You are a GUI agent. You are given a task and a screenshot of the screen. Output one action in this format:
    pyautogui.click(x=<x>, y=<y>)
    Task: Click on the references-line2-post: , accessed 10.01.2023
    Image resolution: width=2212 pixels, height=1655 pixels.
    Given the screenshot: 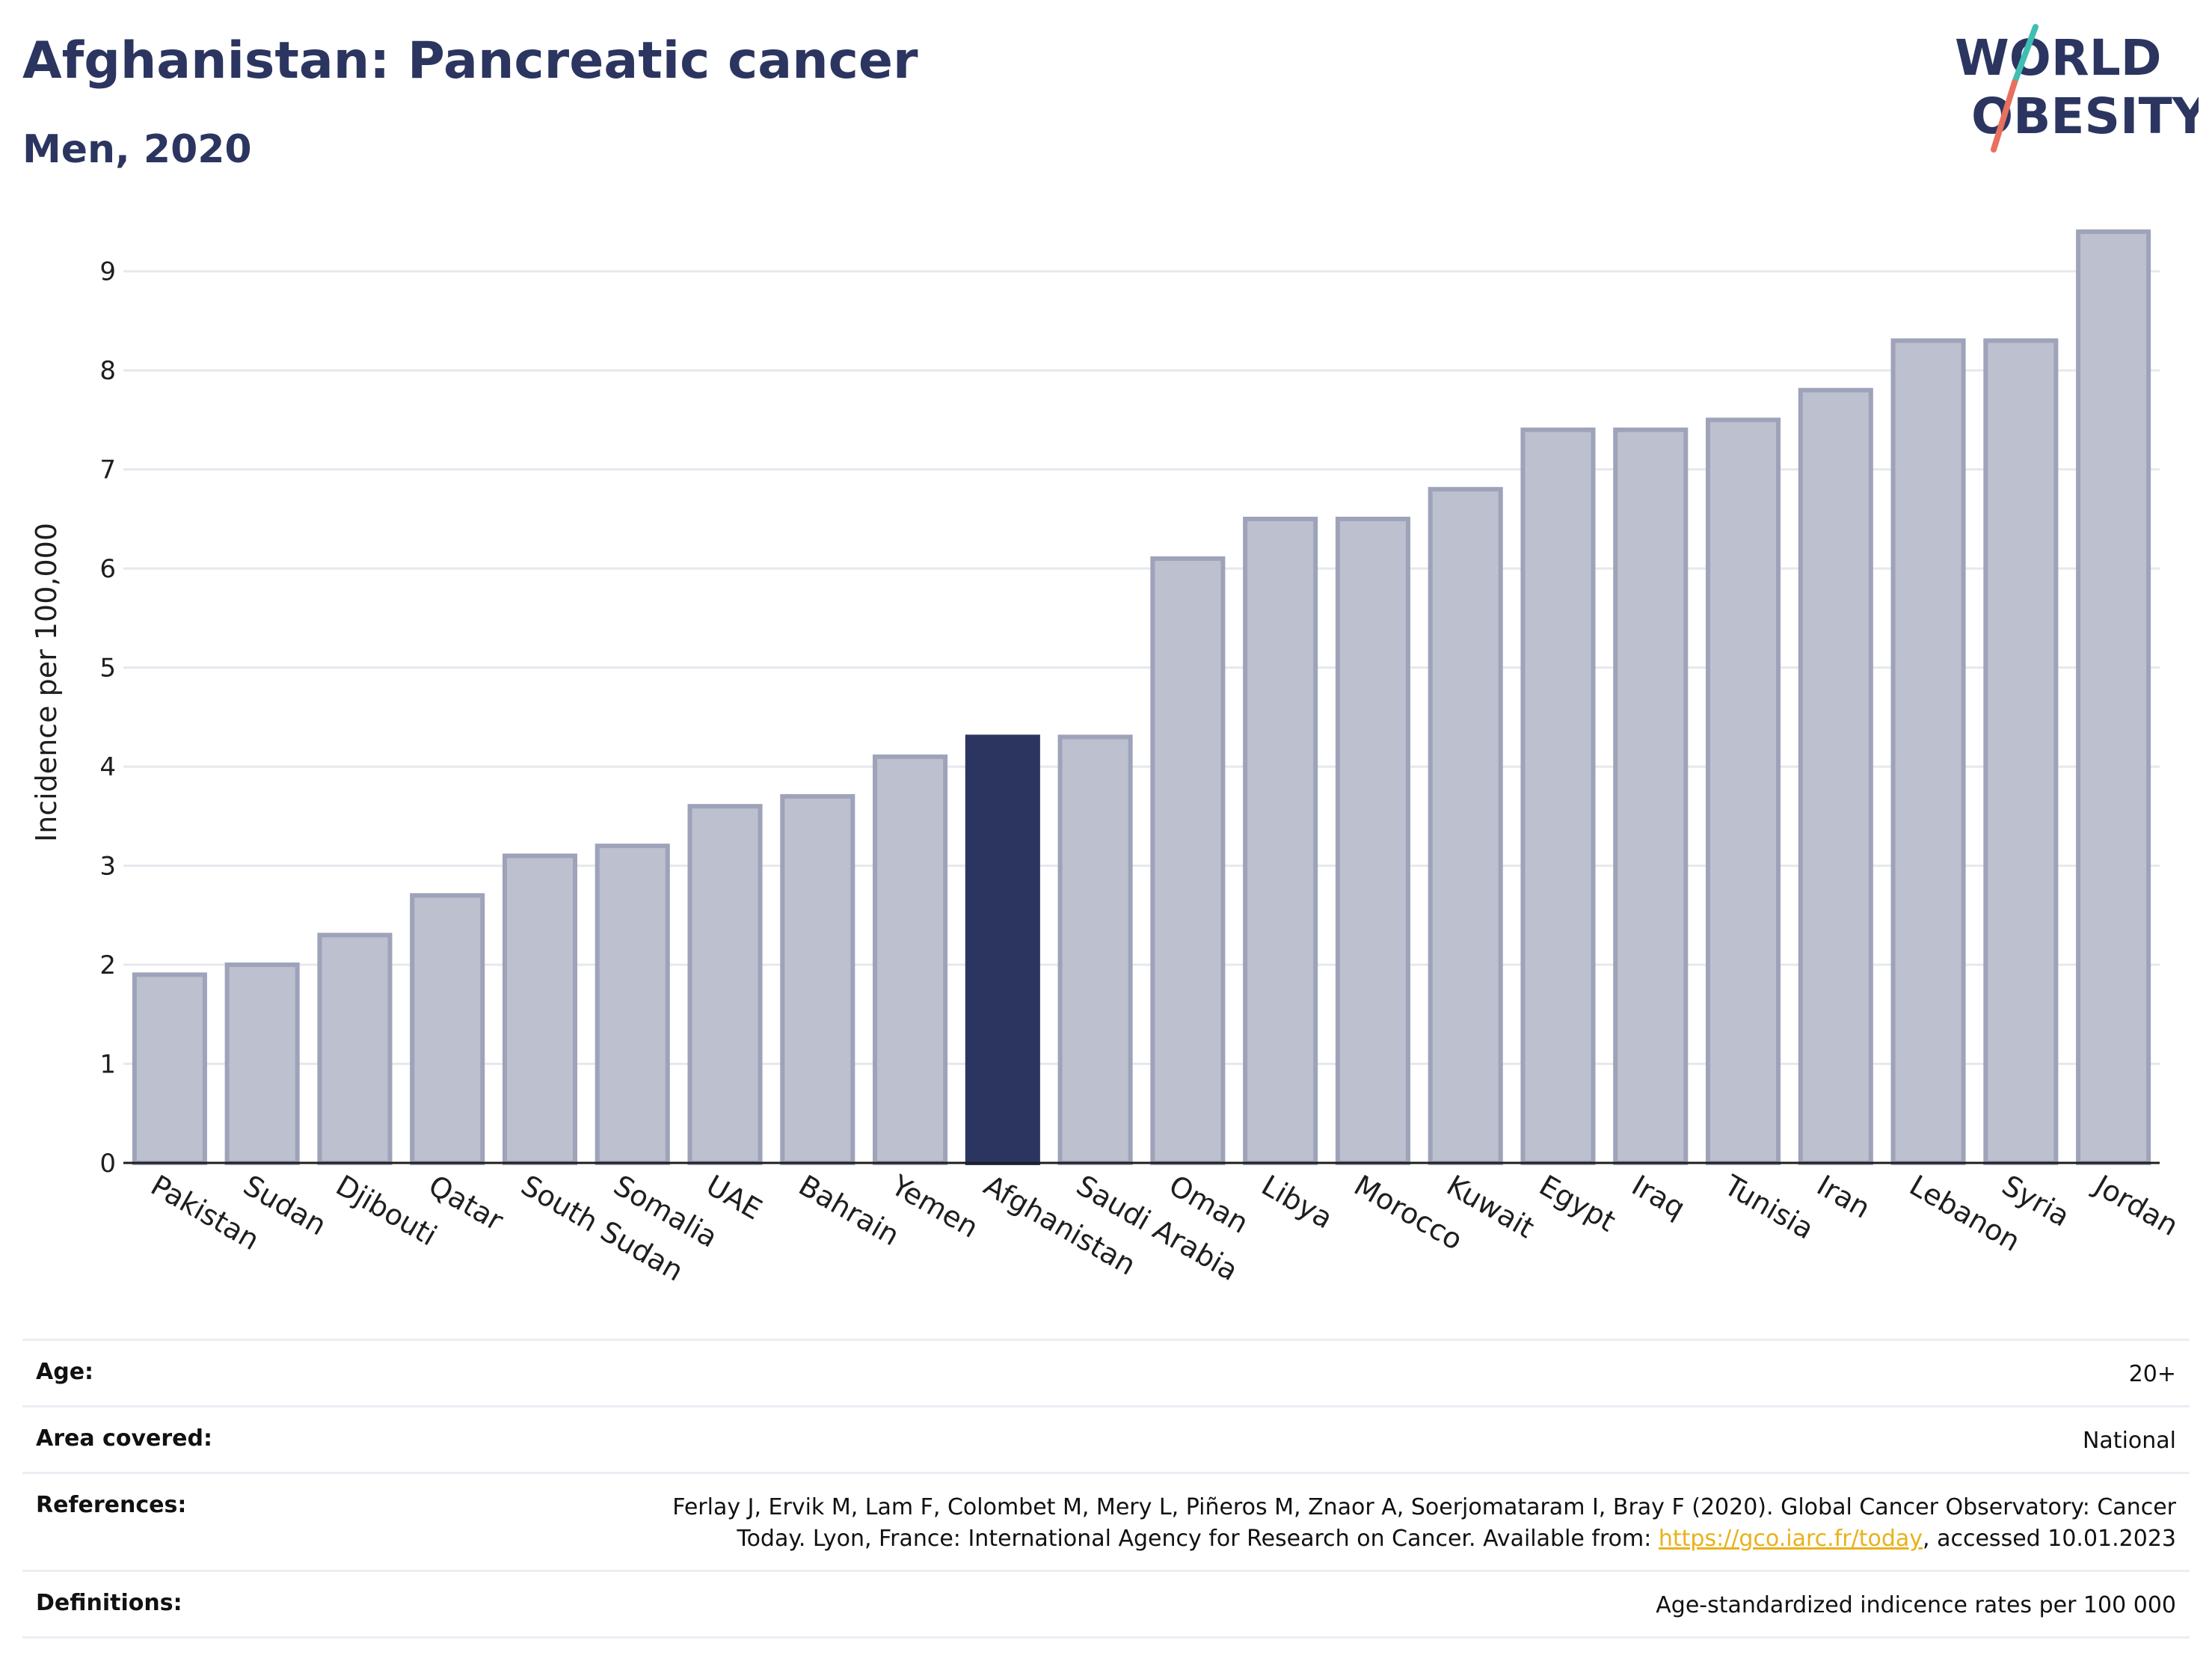 What is the action you would take?
    pyautogui.click(x=2049, y=1539)
    